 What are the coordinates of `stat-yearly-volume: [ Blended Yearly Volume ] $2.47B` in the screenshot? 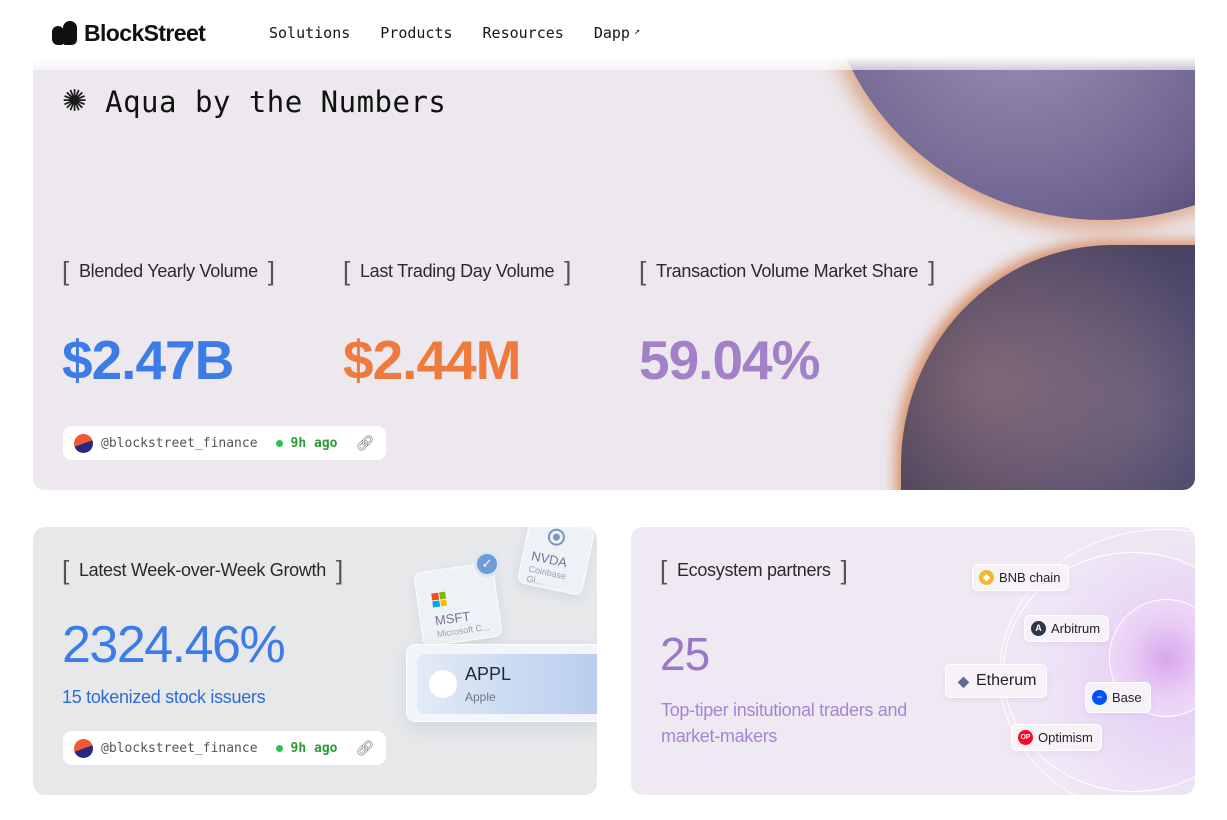 It's located at (168, 324).